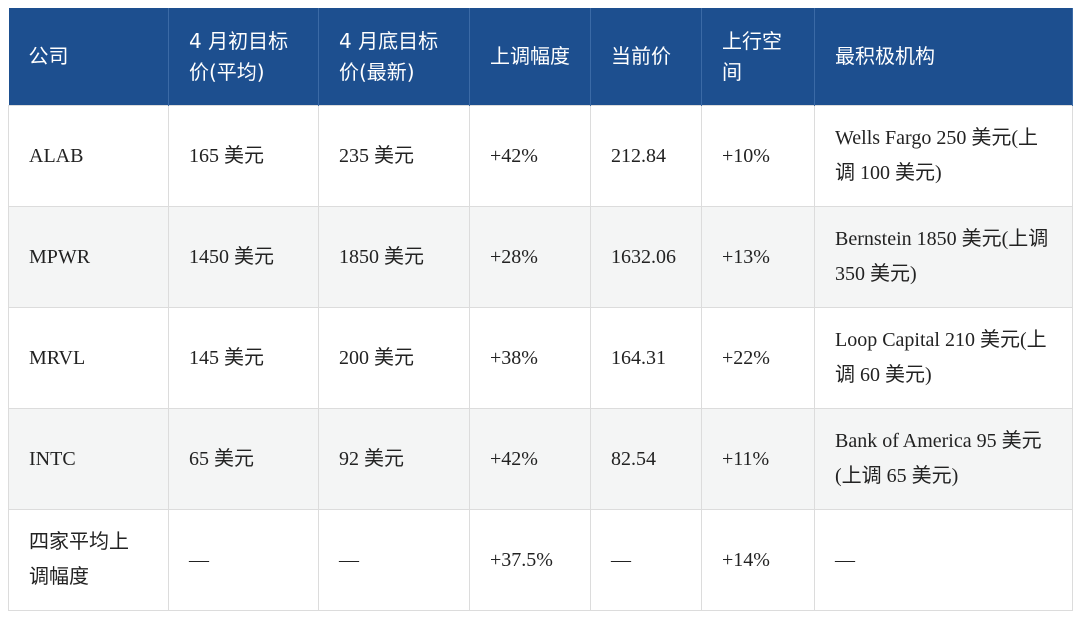 The height and width of the screenshot is (618, 1080). Describe the element at coordinates (530, 257) in the screenshot. I see `table-cell: +28%` at that location.